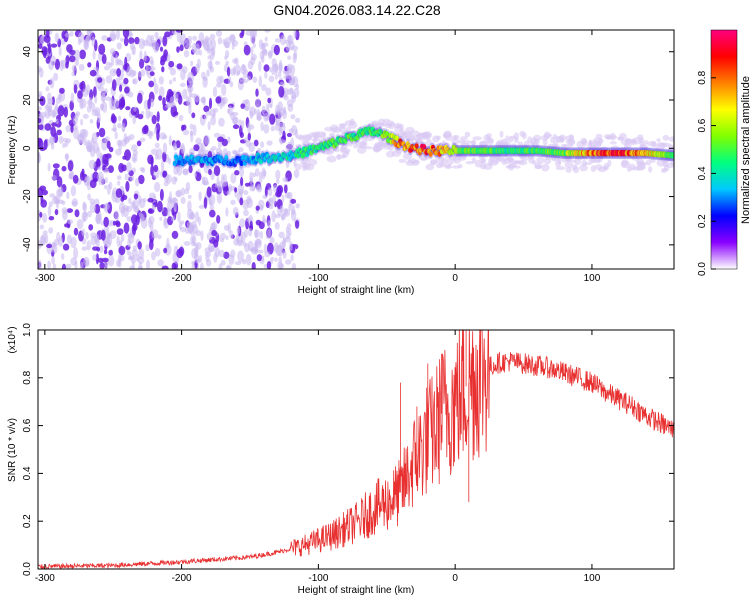  Describe the element at coordinates (702, 221) in the screenshot. I see `colorbar-tick-label: 0.2` at that location.